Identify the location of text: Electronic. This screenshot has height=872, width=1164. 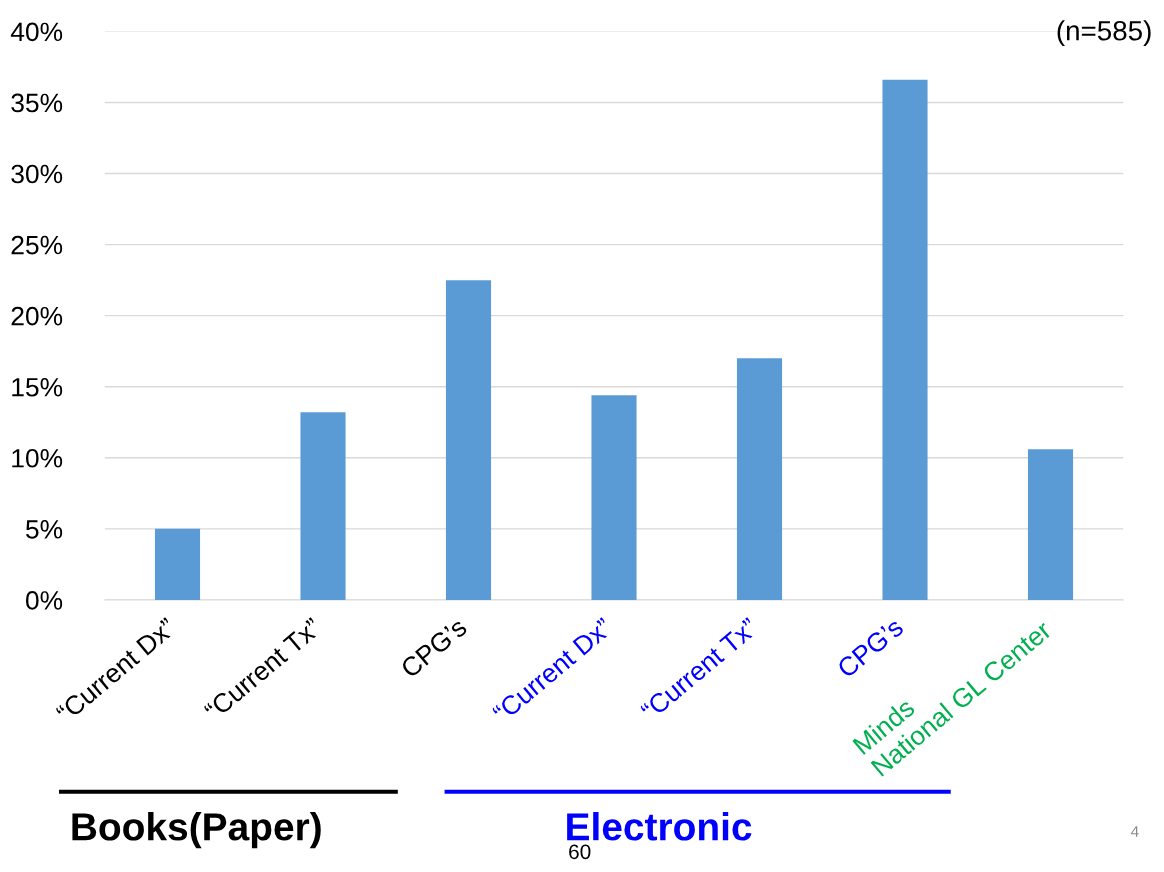
(659, 826).